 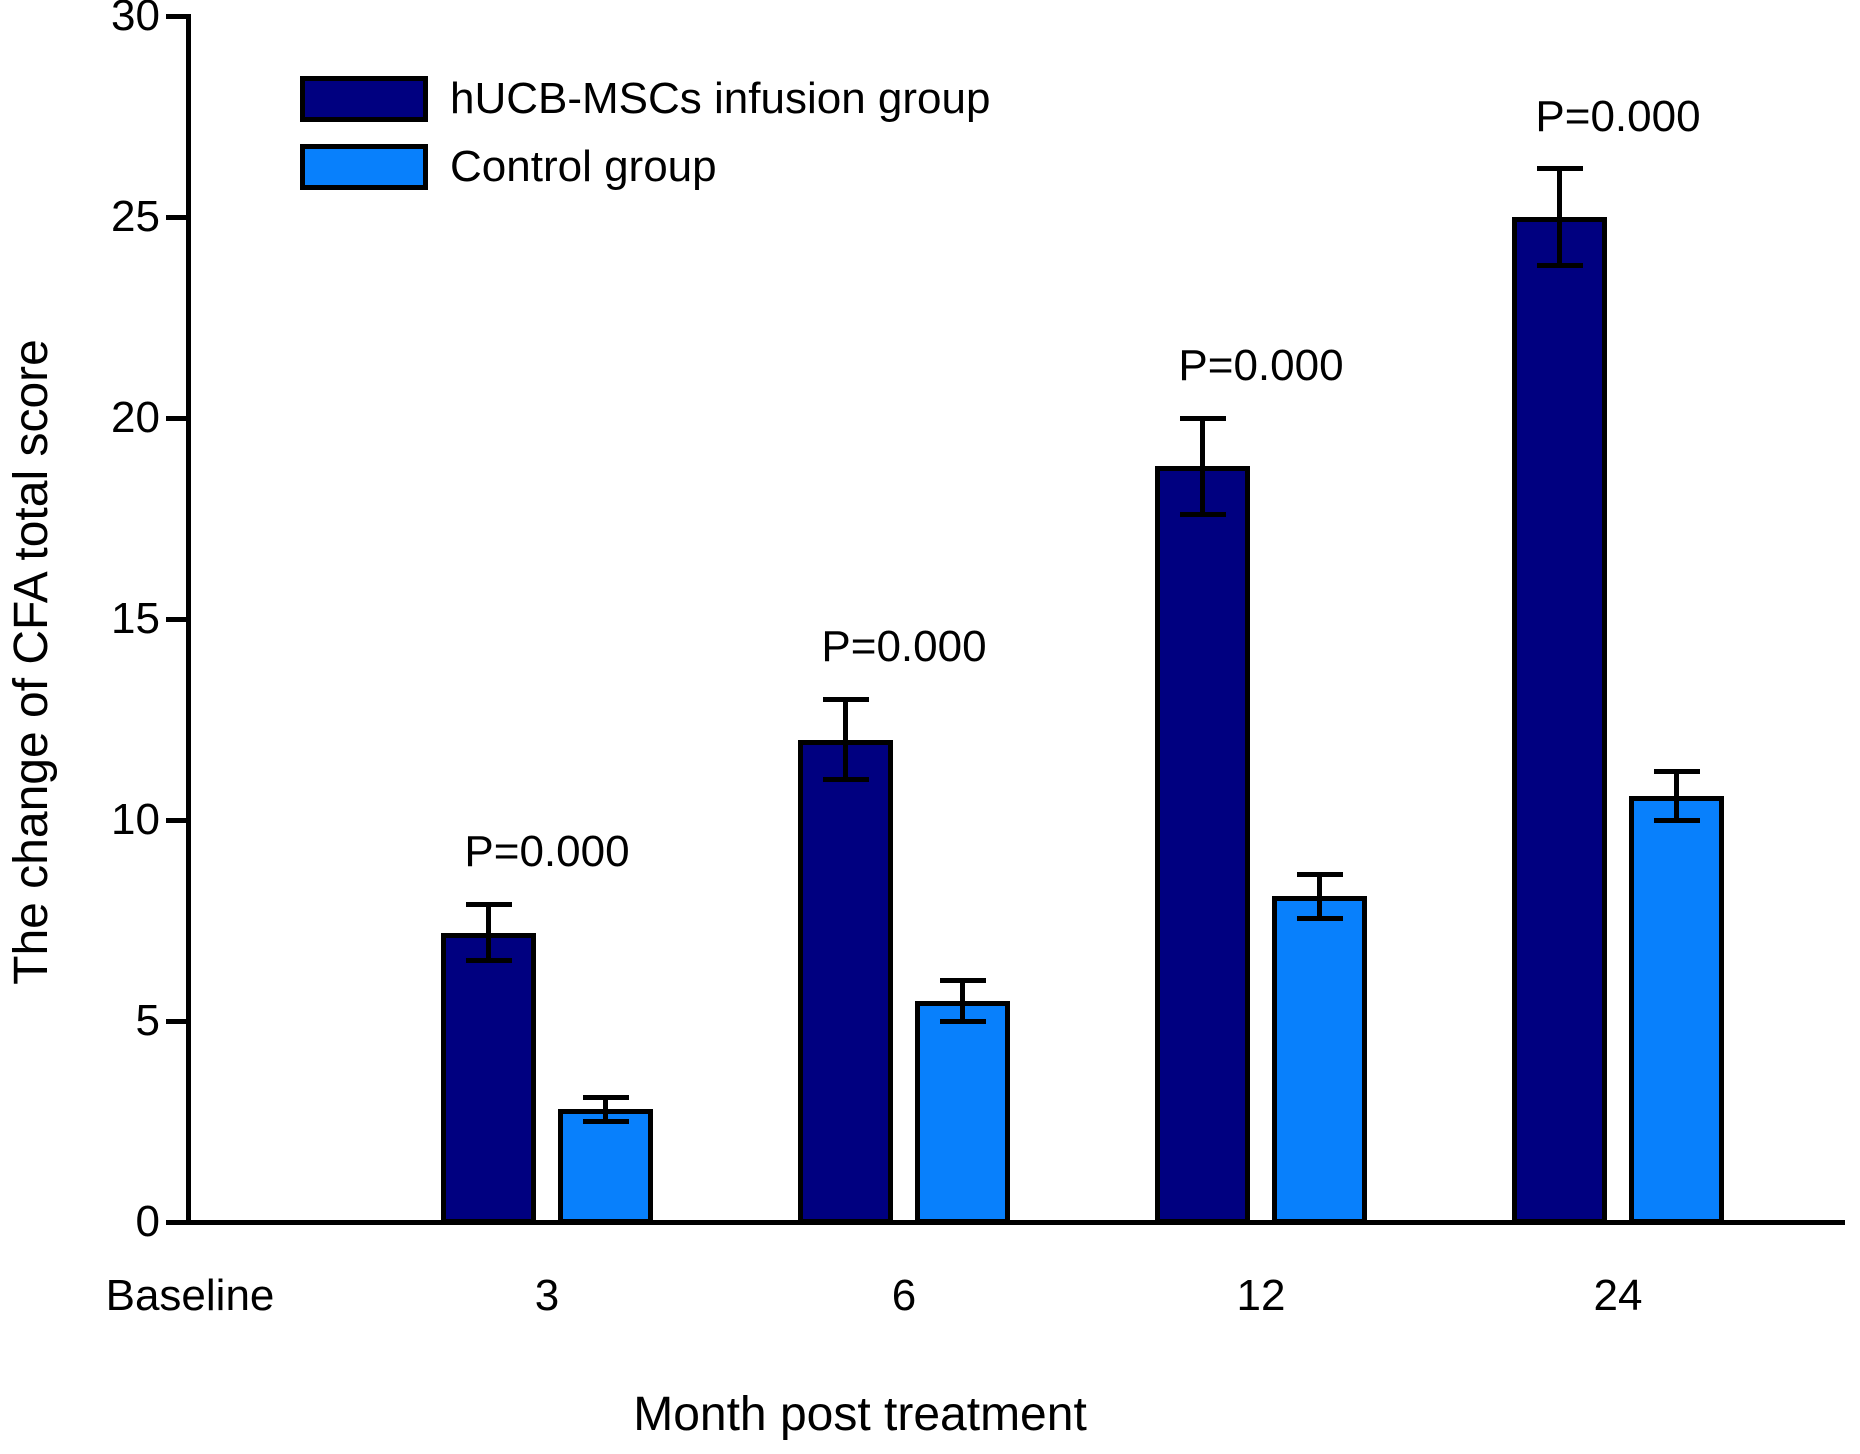 I want to click on legend-item-infusion-group: hUCB-MSCs infusion group, so click(x=645, y=99).